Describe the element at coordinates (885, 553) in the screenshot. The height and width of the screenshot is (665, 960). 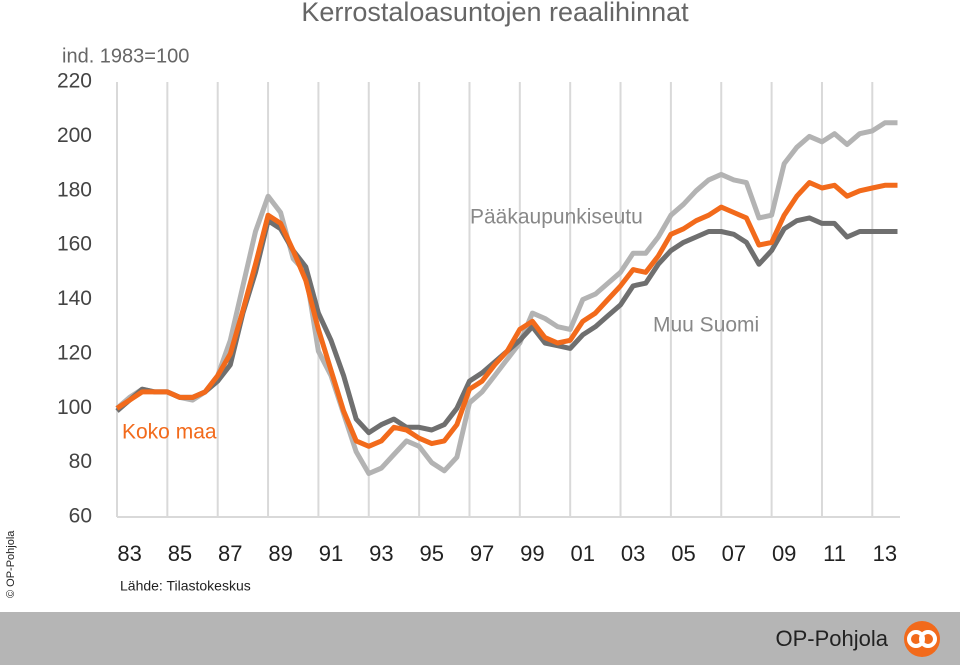
I see `x-tick-label: 13` at that location.